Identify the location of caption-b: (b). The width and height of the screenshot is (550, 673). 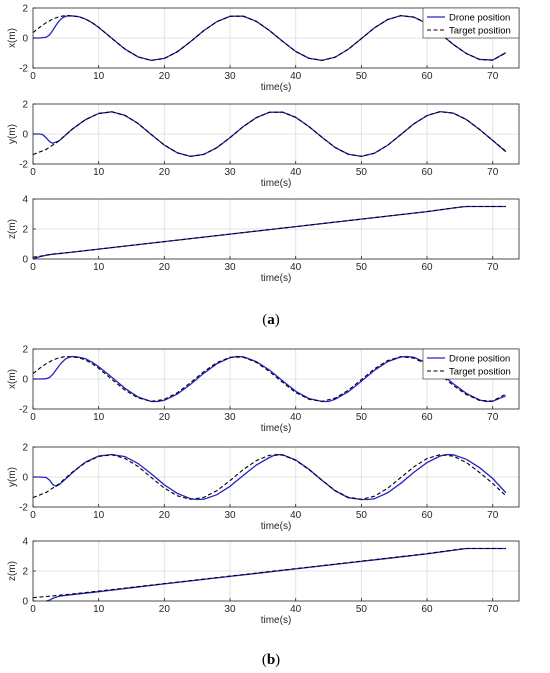
(271, 660).